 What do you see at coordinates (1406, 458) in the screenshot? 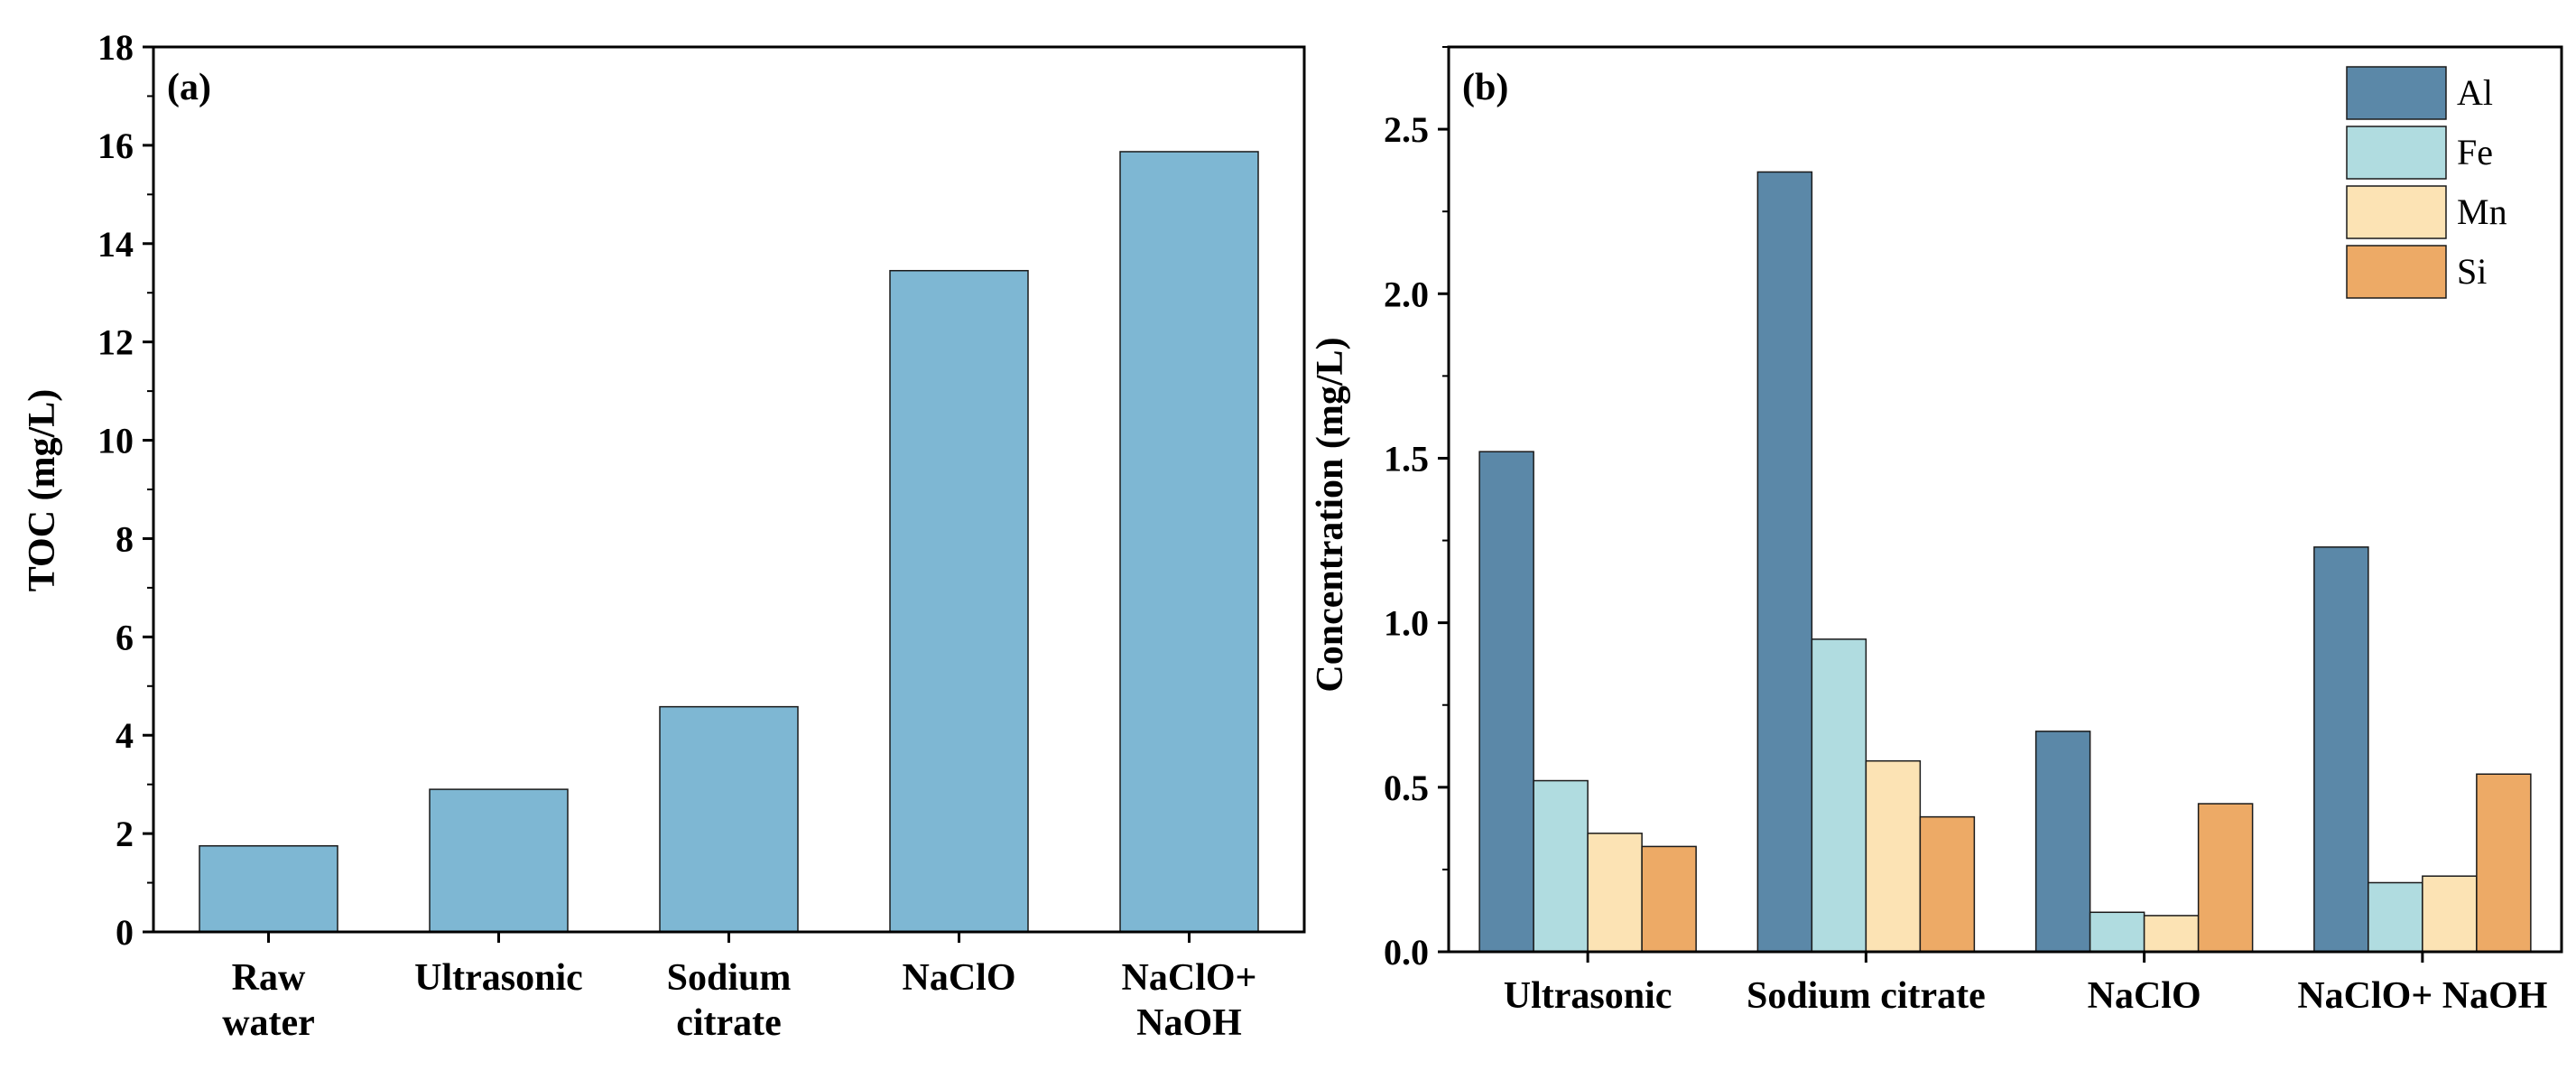
I see `panel-b-y-tick-label: 1.5` at bounding box center [1406, 458].